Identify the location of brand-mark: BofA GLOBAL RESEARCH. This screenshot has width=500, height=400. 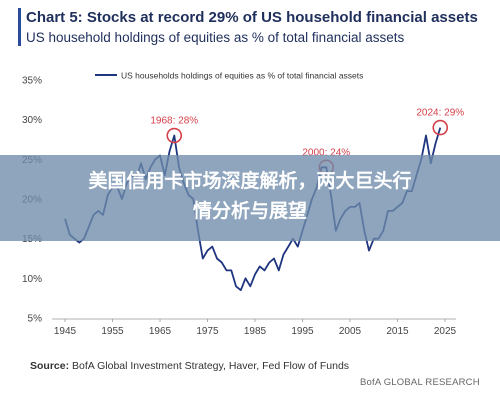
(420, 382).